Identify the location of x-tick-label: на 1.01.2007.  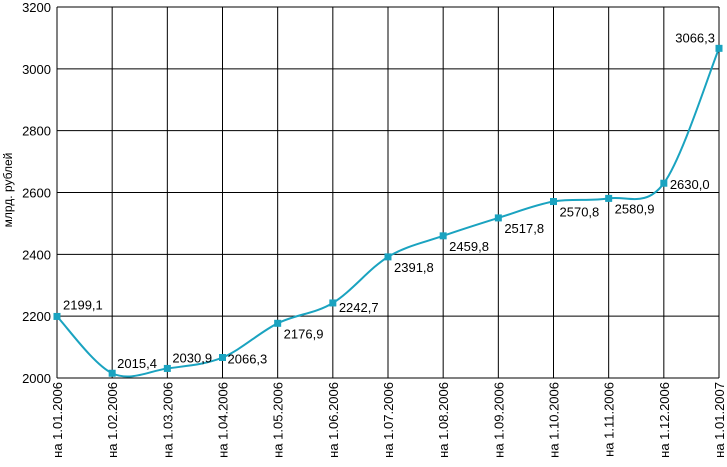
(719, 420).